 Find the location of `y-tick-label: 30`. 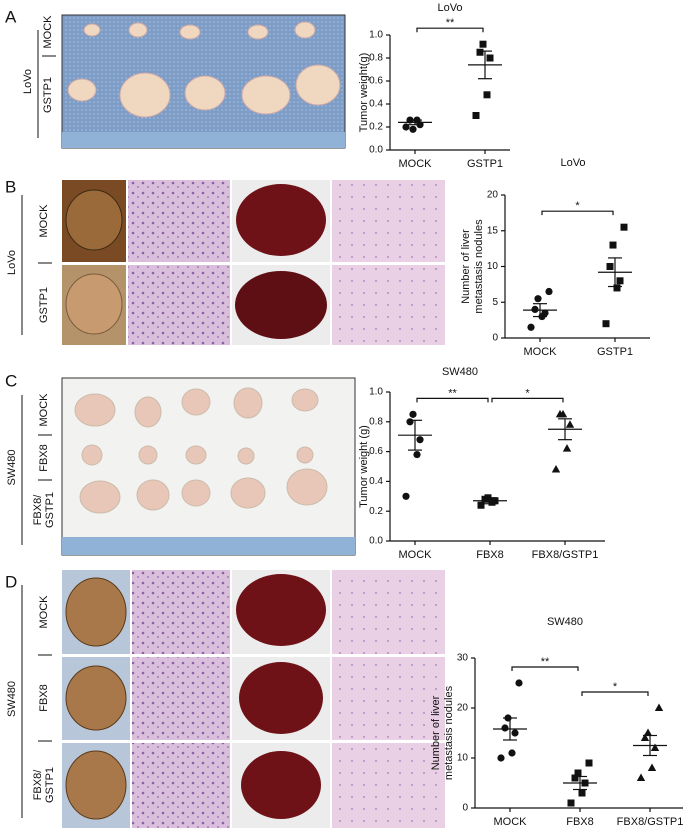

y-tick-label: 30 is located at coordinates (463, 658).